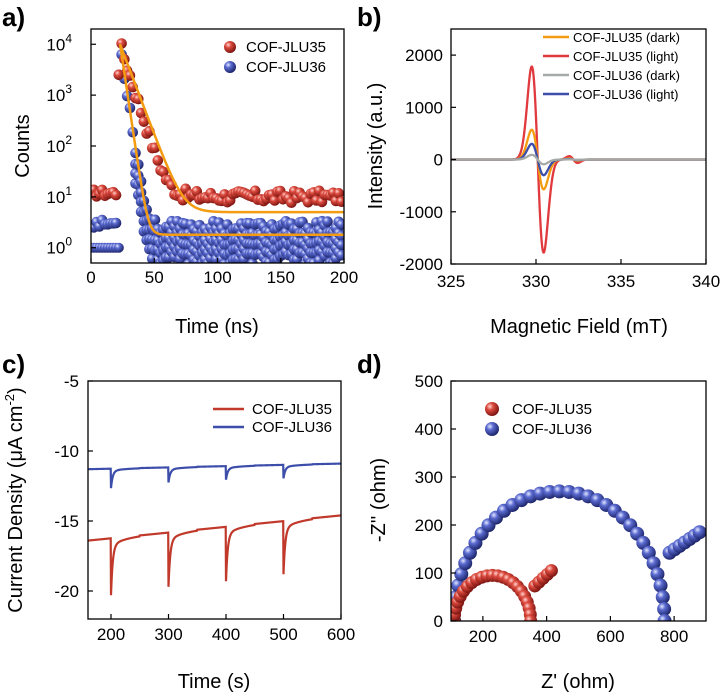  What do you see at coordinates (23, 145) in the screenshot?
I see `panel-a-y-axis-label: Counts` at bounding box center [23, 145].